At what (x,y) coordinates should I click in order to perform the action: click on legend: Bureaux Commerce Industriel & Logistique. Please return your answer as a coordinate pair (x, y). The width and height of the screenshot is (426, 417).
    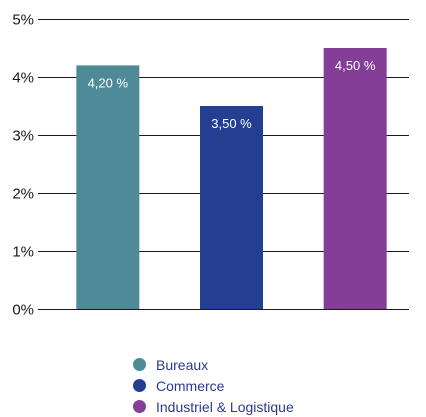
    Looking at the image, I should click on (213, 385).